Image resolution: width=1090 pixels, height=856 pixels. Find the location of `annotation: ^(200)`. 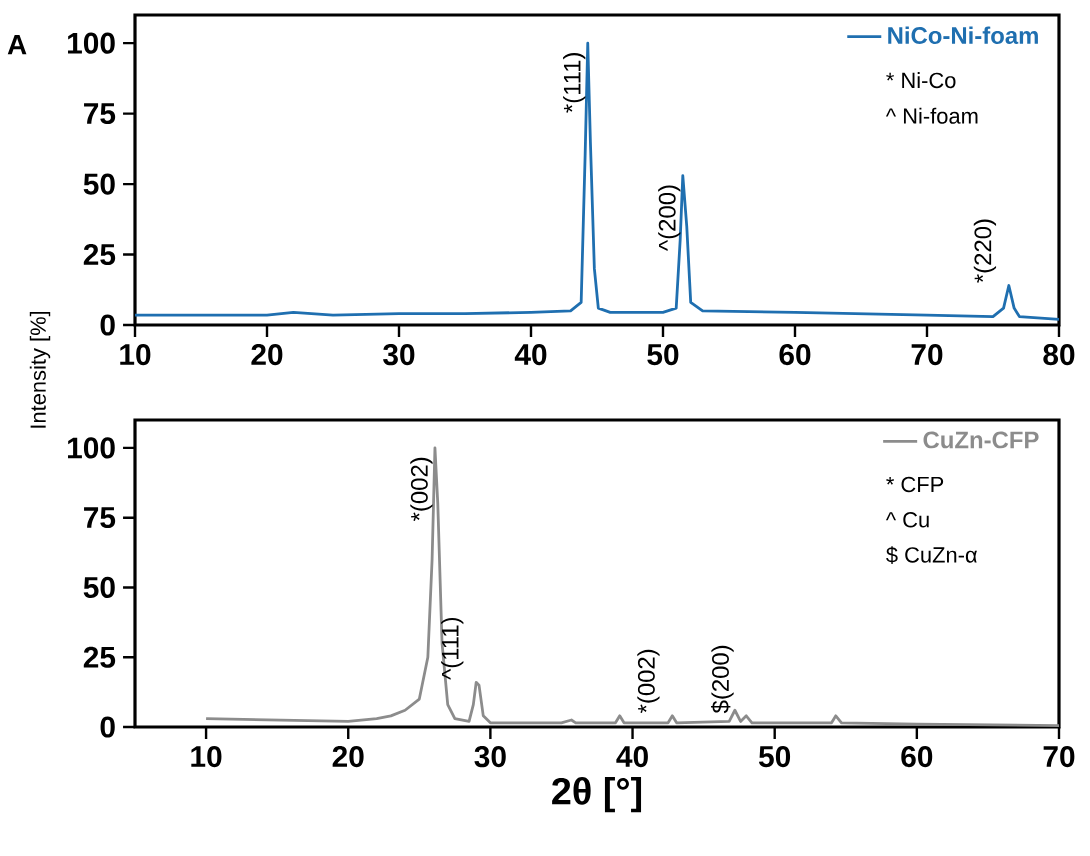

annotation: ^(200) is located at coordinates (669, 218).